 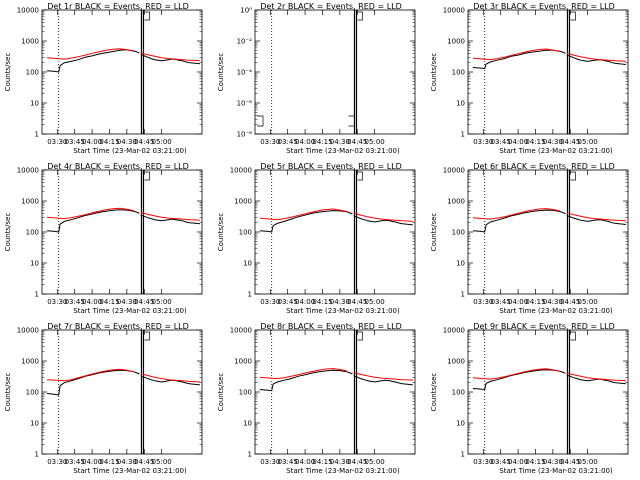 What do you see at coordinates (331, 166) in the screenshot?
I see `chart-title: Det 5r BLACK = Events, RED = LLD` at bounding box center [331, 166].